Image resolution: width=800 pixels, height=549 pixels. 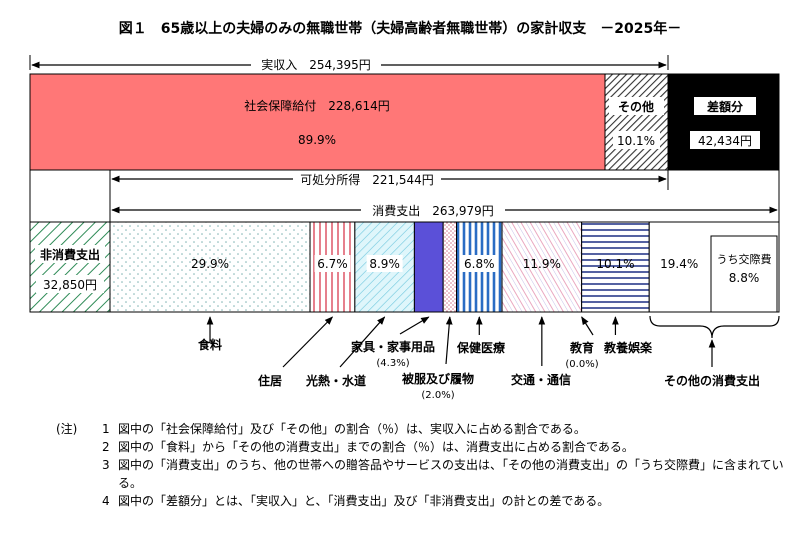 What do you see at coordinates (210, 264) in the screenshot?
I see `bar-consumption-label-1: 29.9%` at bounding box center [210, 264].